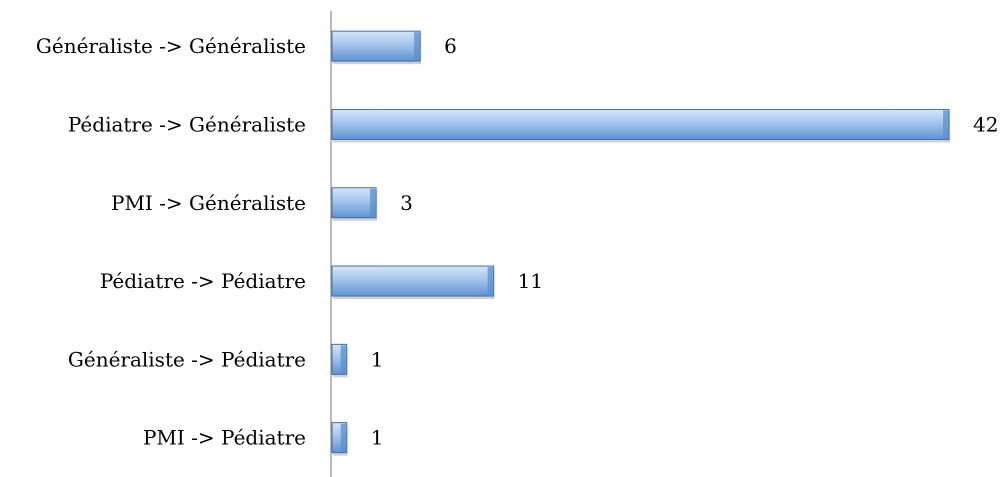 The height and width of the screenshot is (477, 1003). I want to click on category-label: PMI -> Généraliste, so click(208, 203).